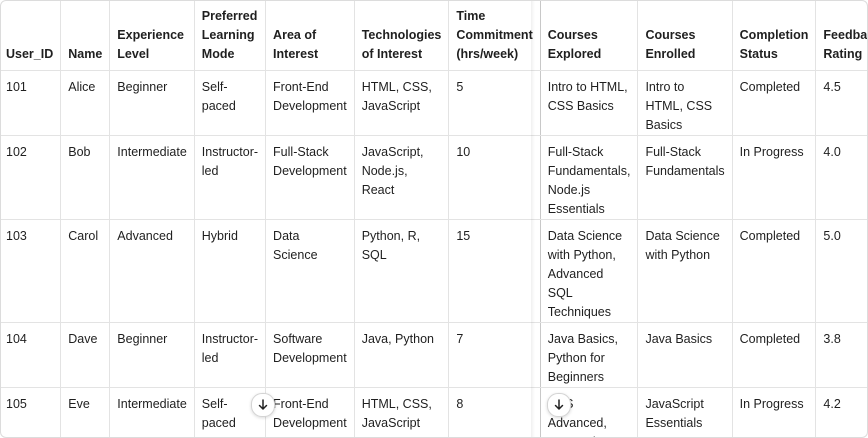 The height and width of the screenshot is (438, 868). Describe the element at coordinates (402, 177) in the screenshot. I see `cell-technologies: JavaScript, Node.js, React` at that location.